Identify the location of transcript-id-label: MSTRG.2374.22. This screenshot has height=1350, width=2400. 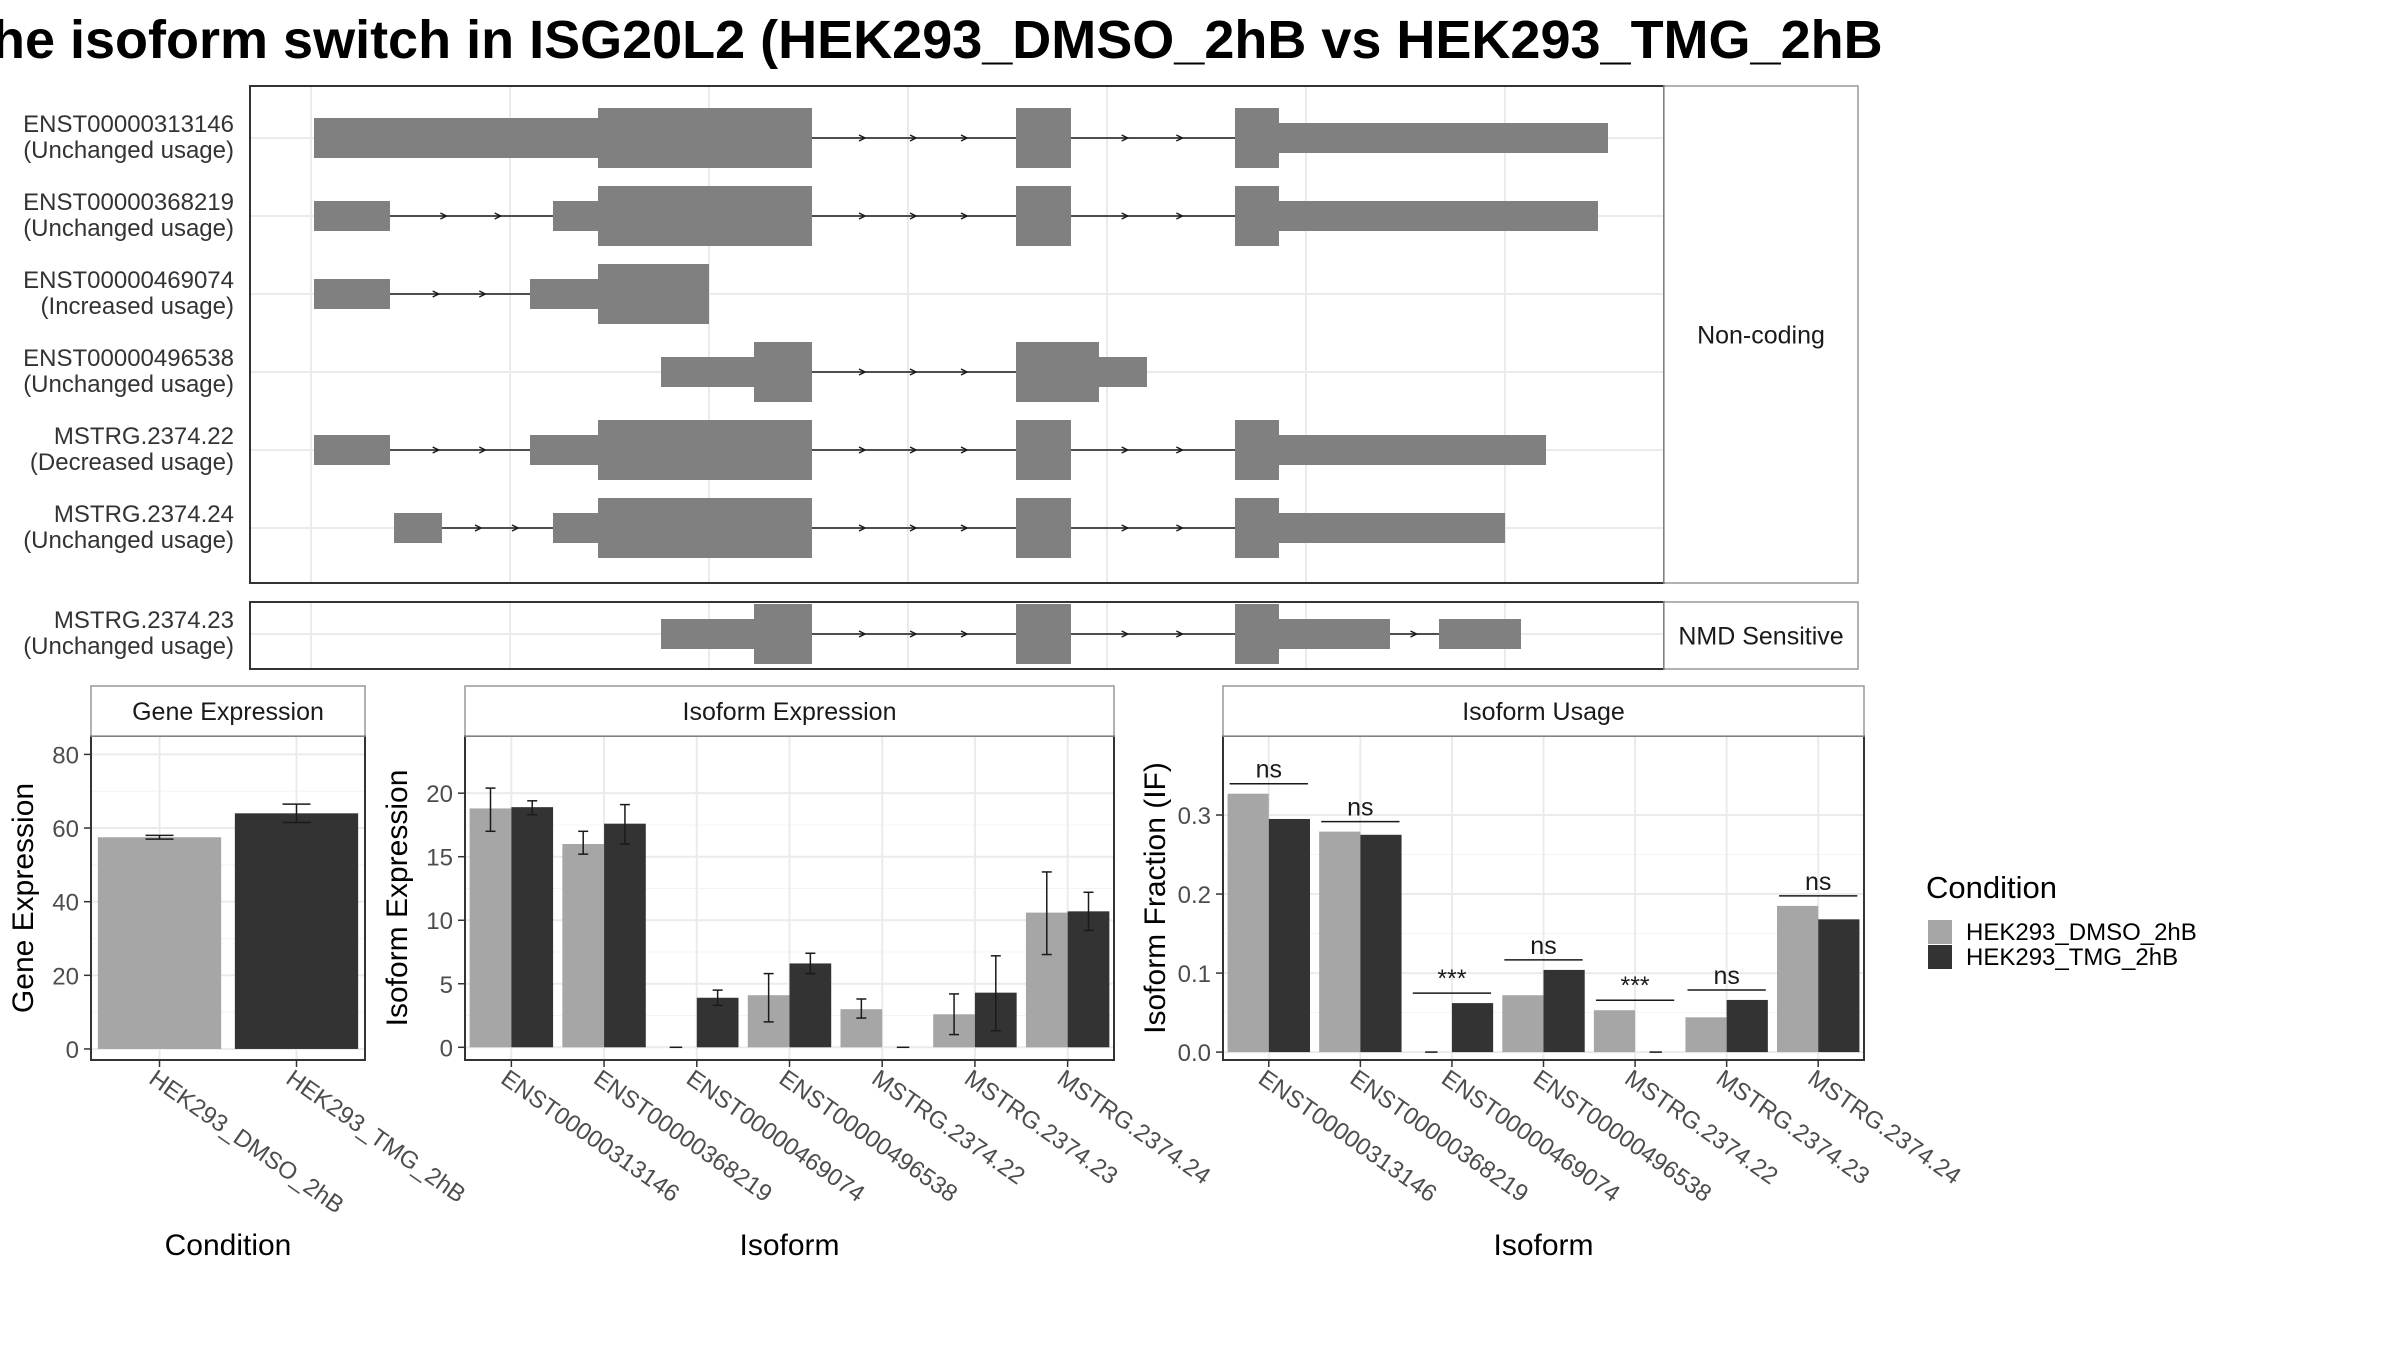
(144, 436).